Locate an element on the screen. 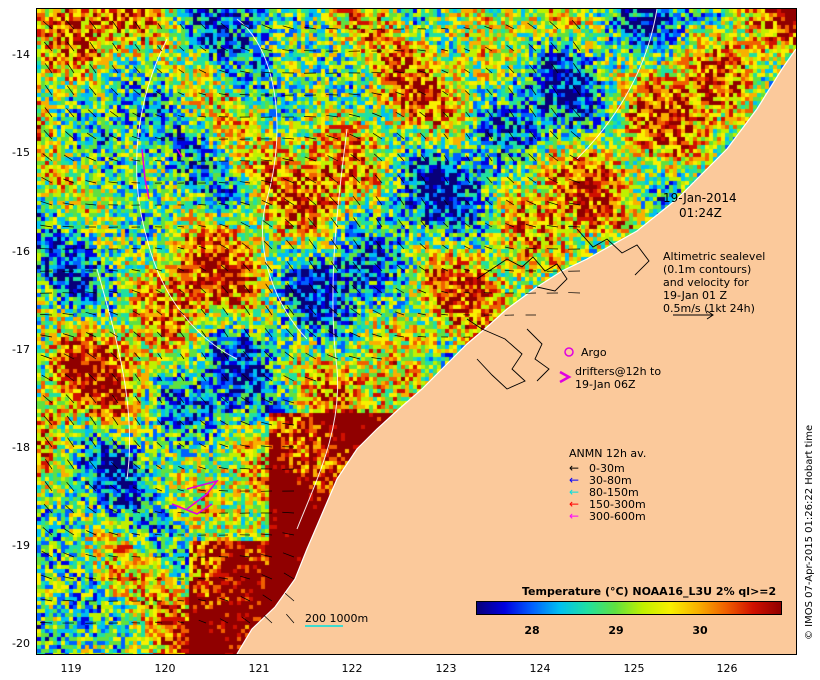  anmn-arrow-icon: ← is located at coordinates (574, 480).